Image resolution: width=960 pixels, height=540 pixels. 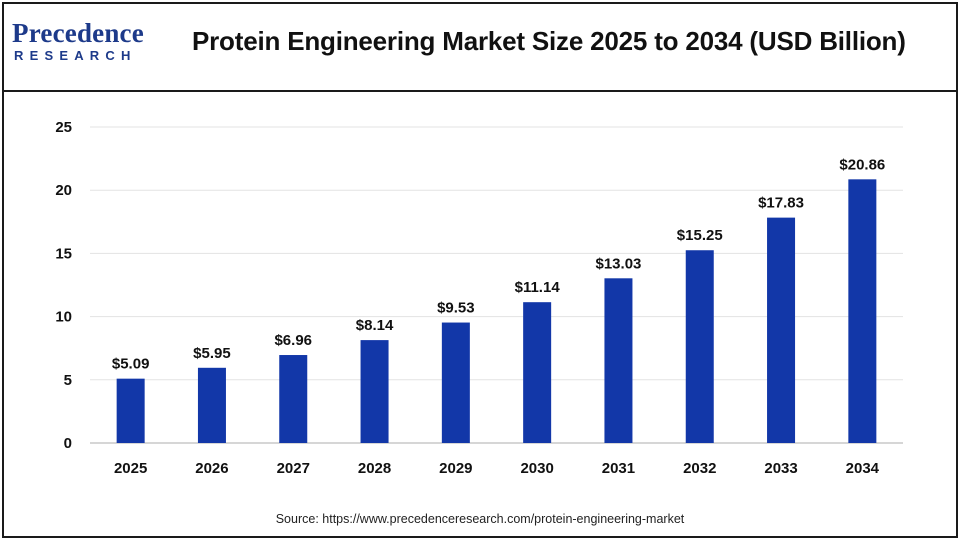 I want to click on x-tick-label: 2033, so click(x=780, y=468).